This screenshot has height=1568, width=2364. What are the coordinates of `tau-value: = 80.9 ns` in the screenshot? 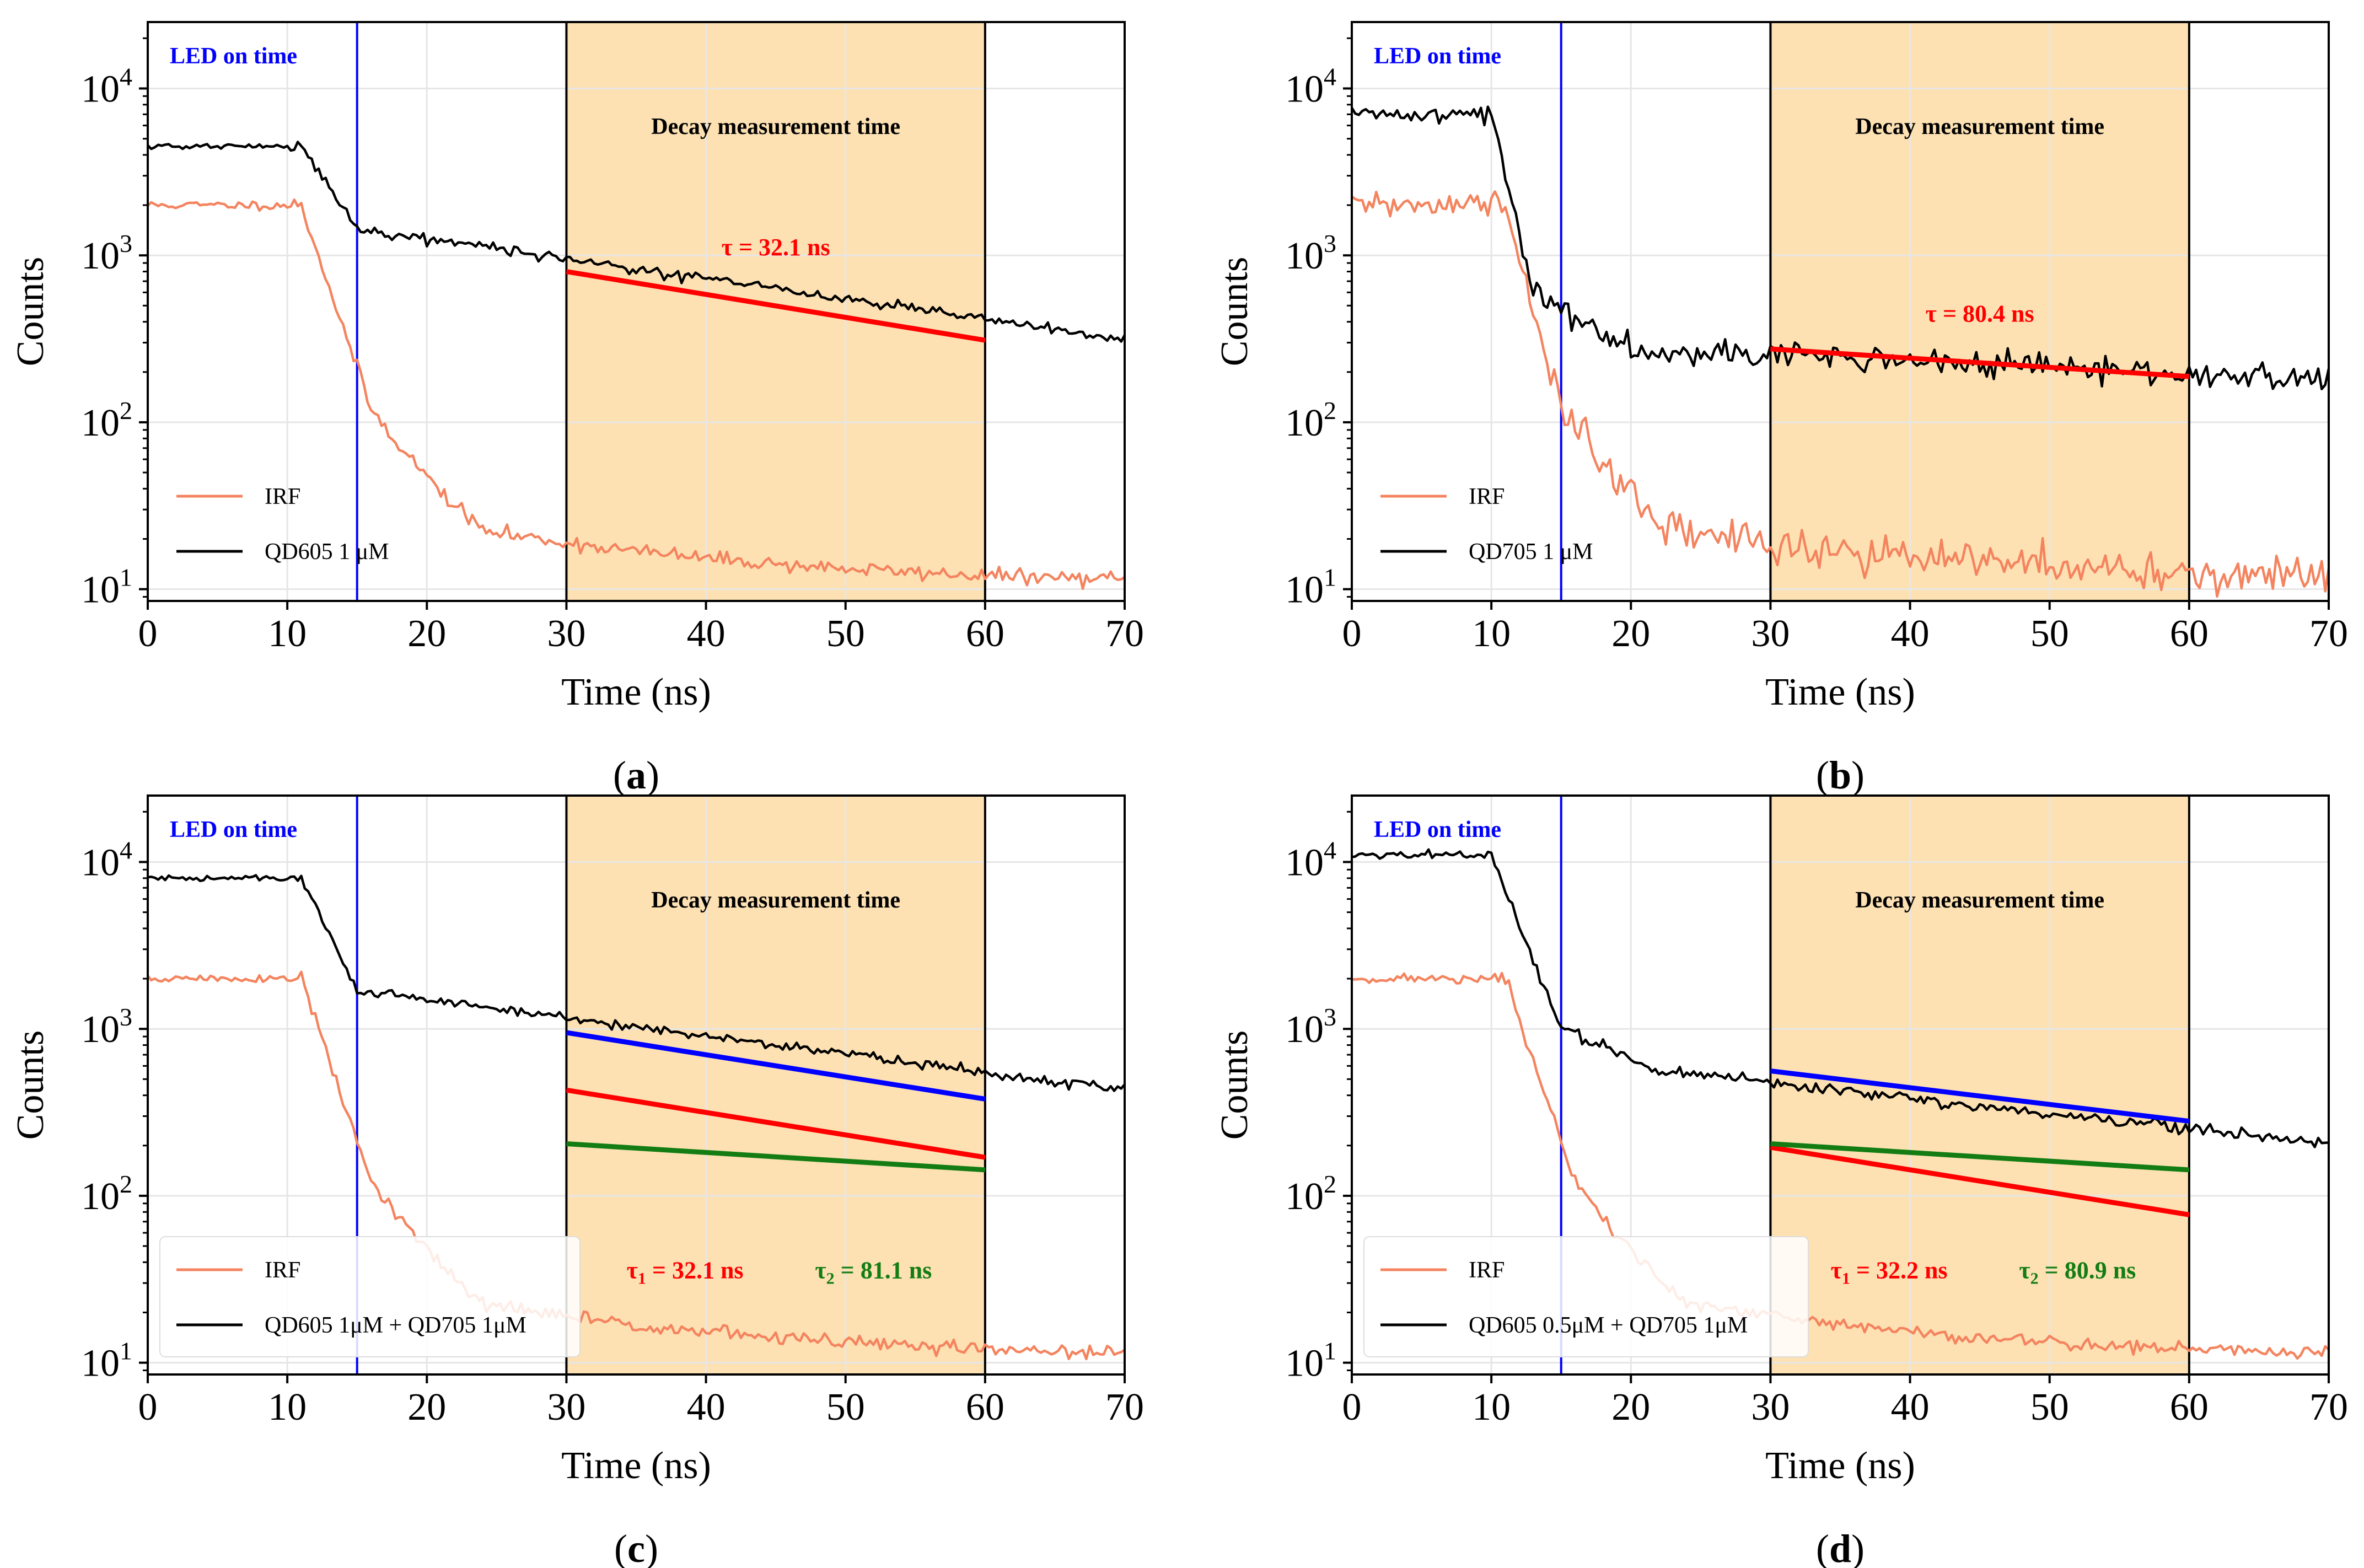 It's located at (2087, 1270).